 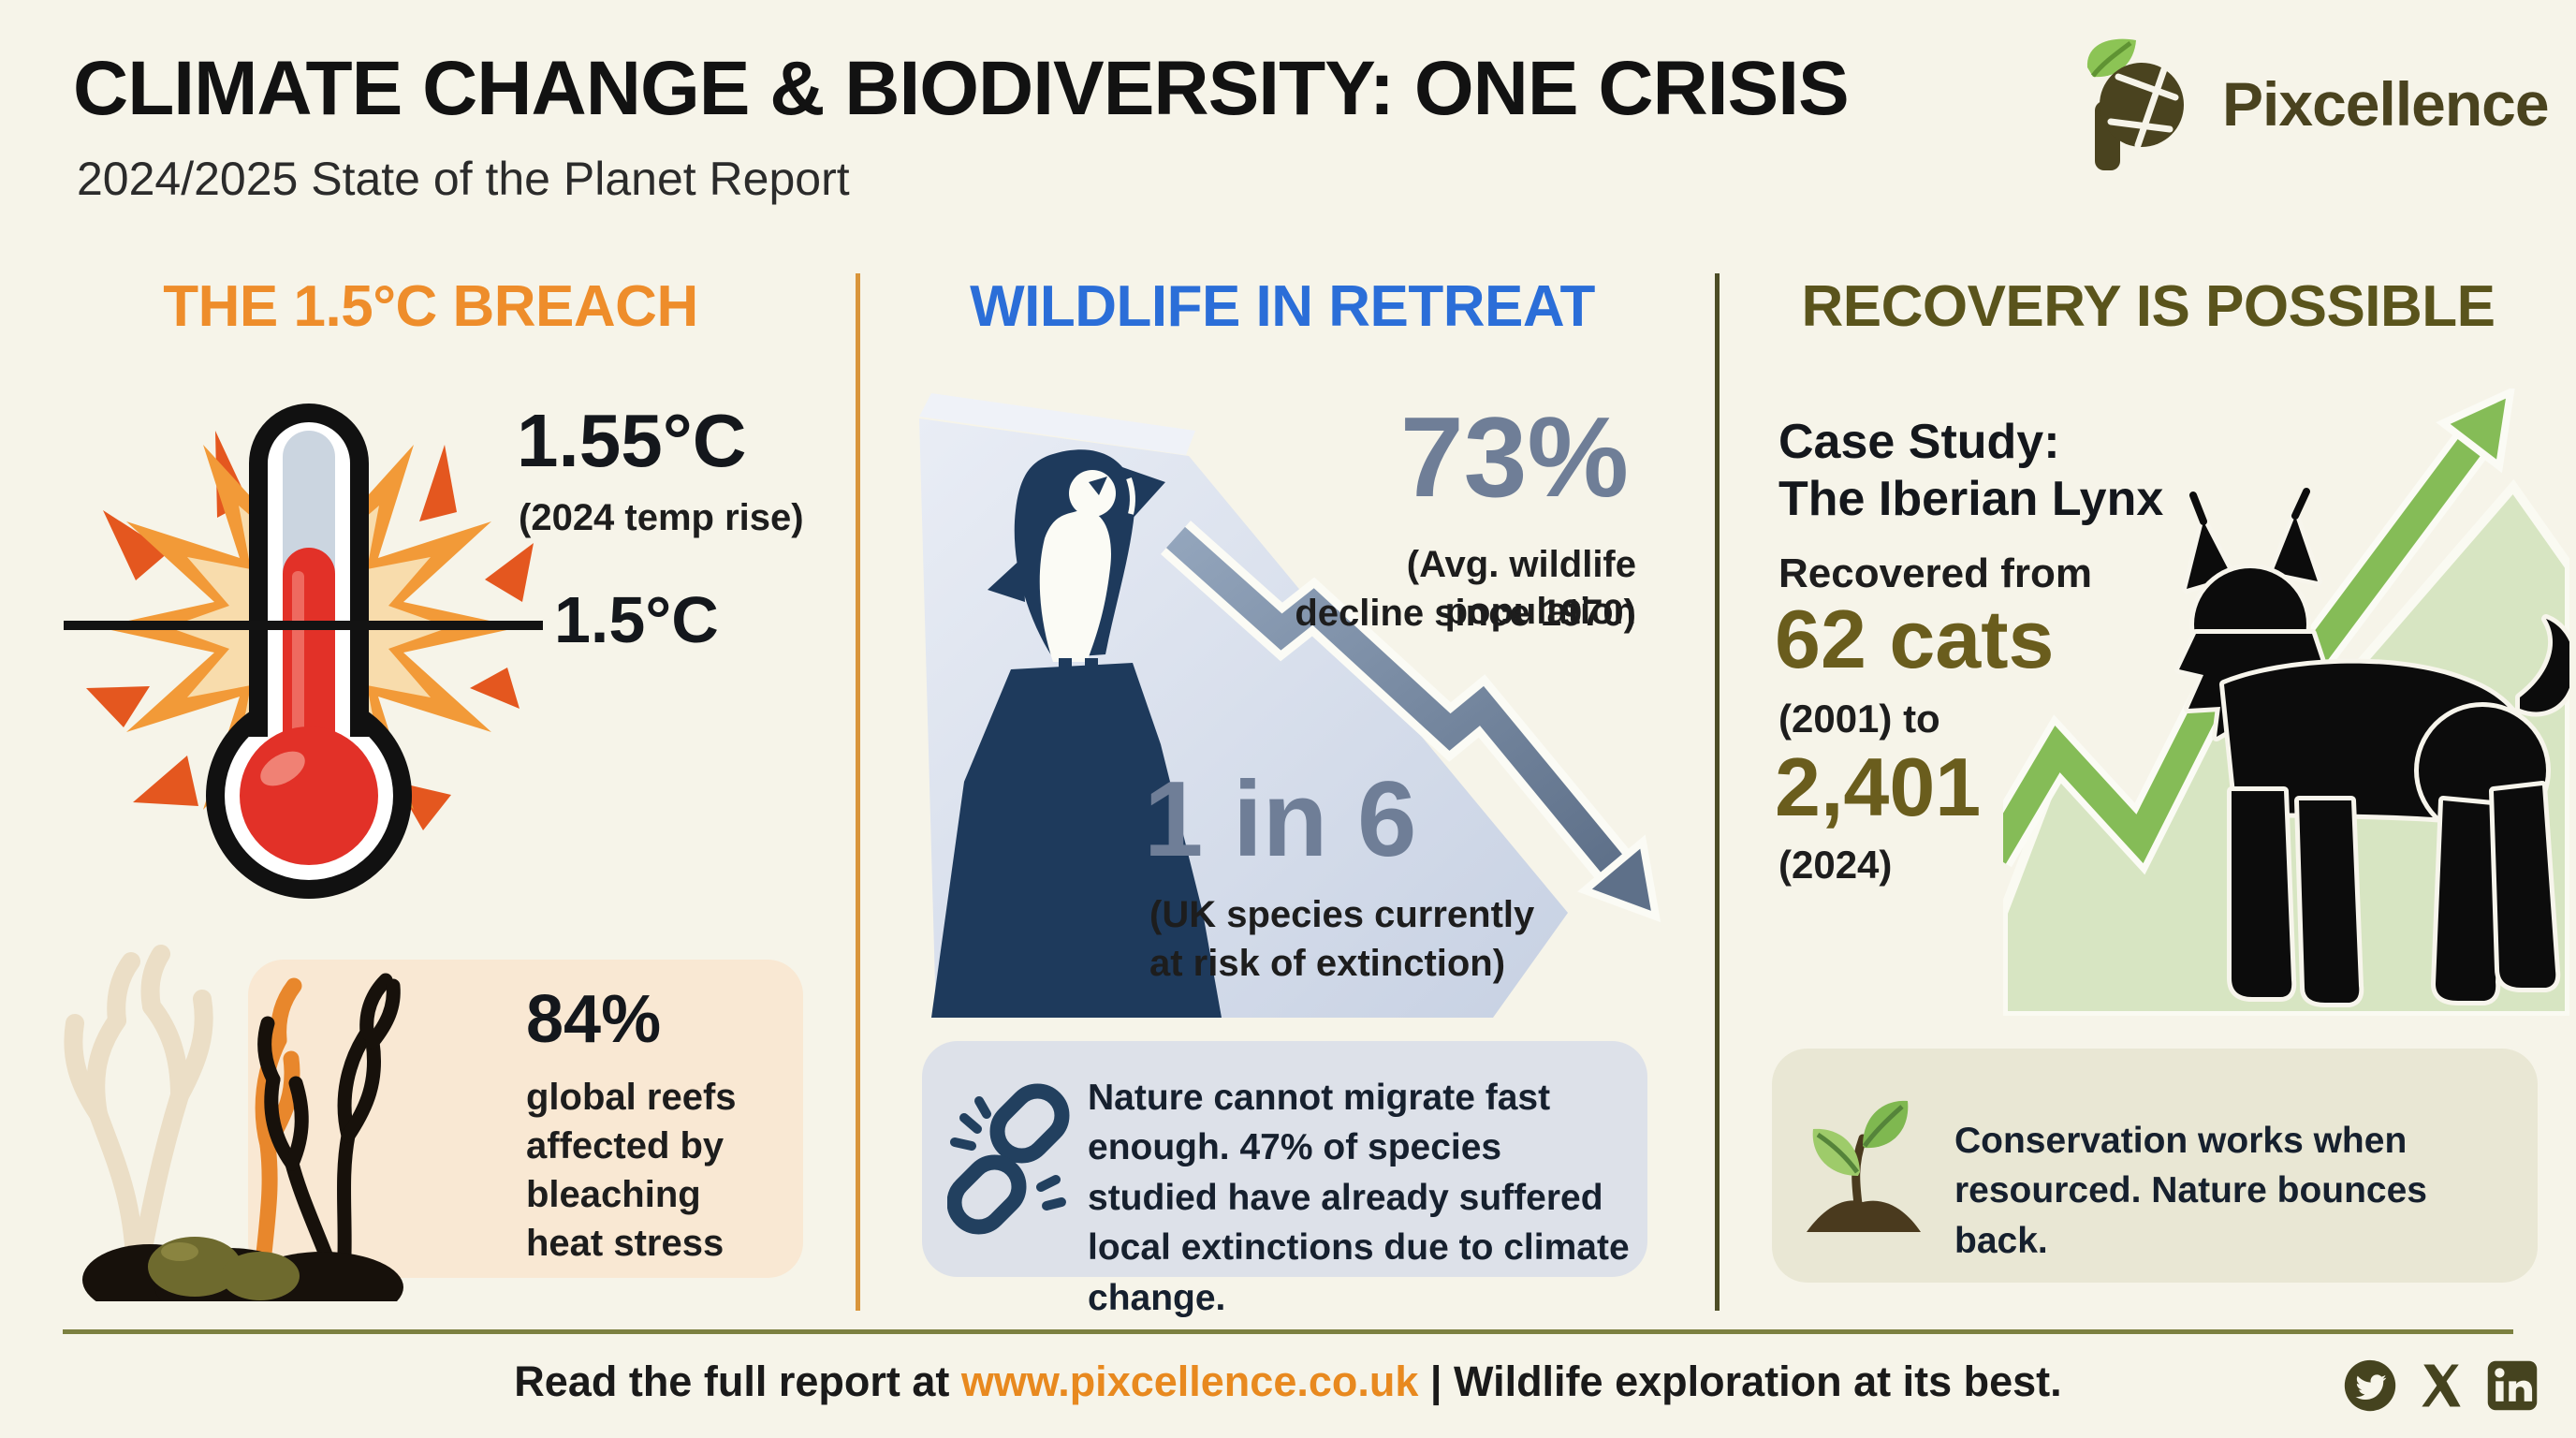 I want to click on recovery-from-caption: (2001) to, so click(x=1859, y=719).